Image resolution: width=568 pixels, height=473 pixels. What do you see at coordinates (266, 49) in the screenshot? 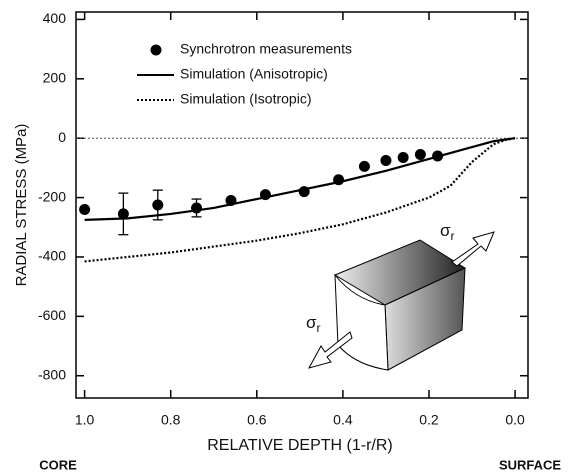
I see `legend-label: Synchrotron measurements` at bounding box center [266, 49].